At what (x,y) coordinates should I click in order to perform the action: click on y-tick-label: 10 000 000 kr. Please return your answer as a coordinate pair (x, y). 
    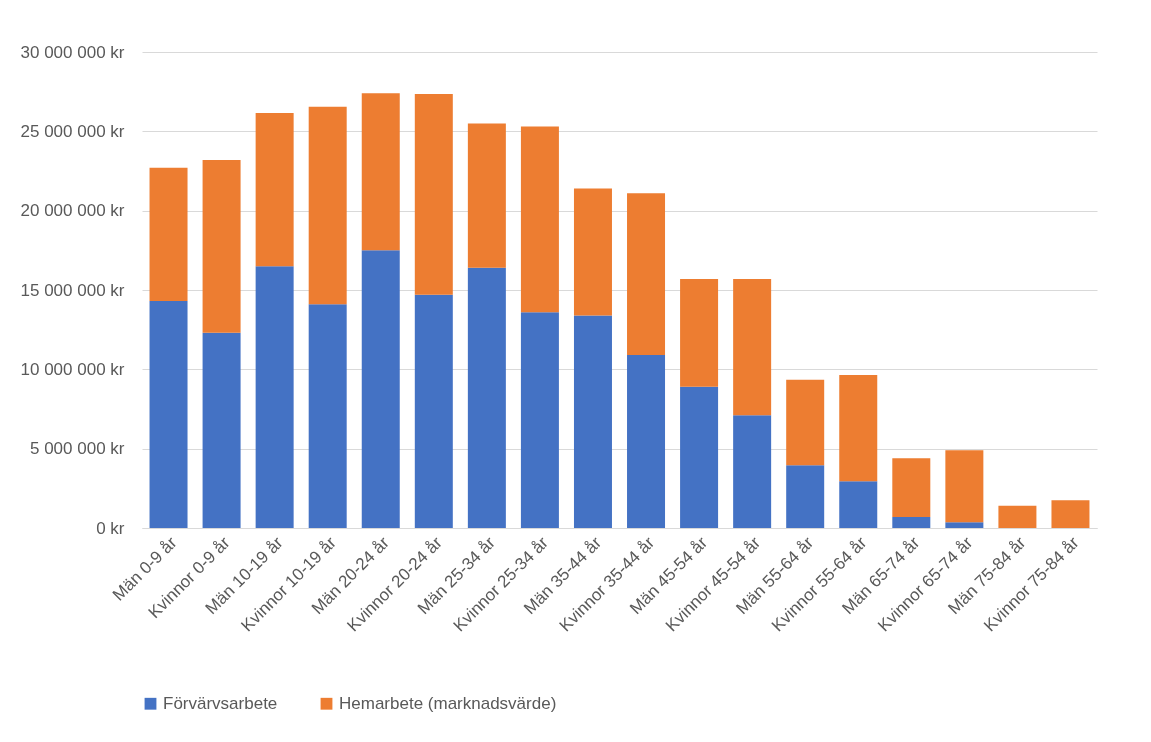
    Looking at the image, I should click on (72, 369).